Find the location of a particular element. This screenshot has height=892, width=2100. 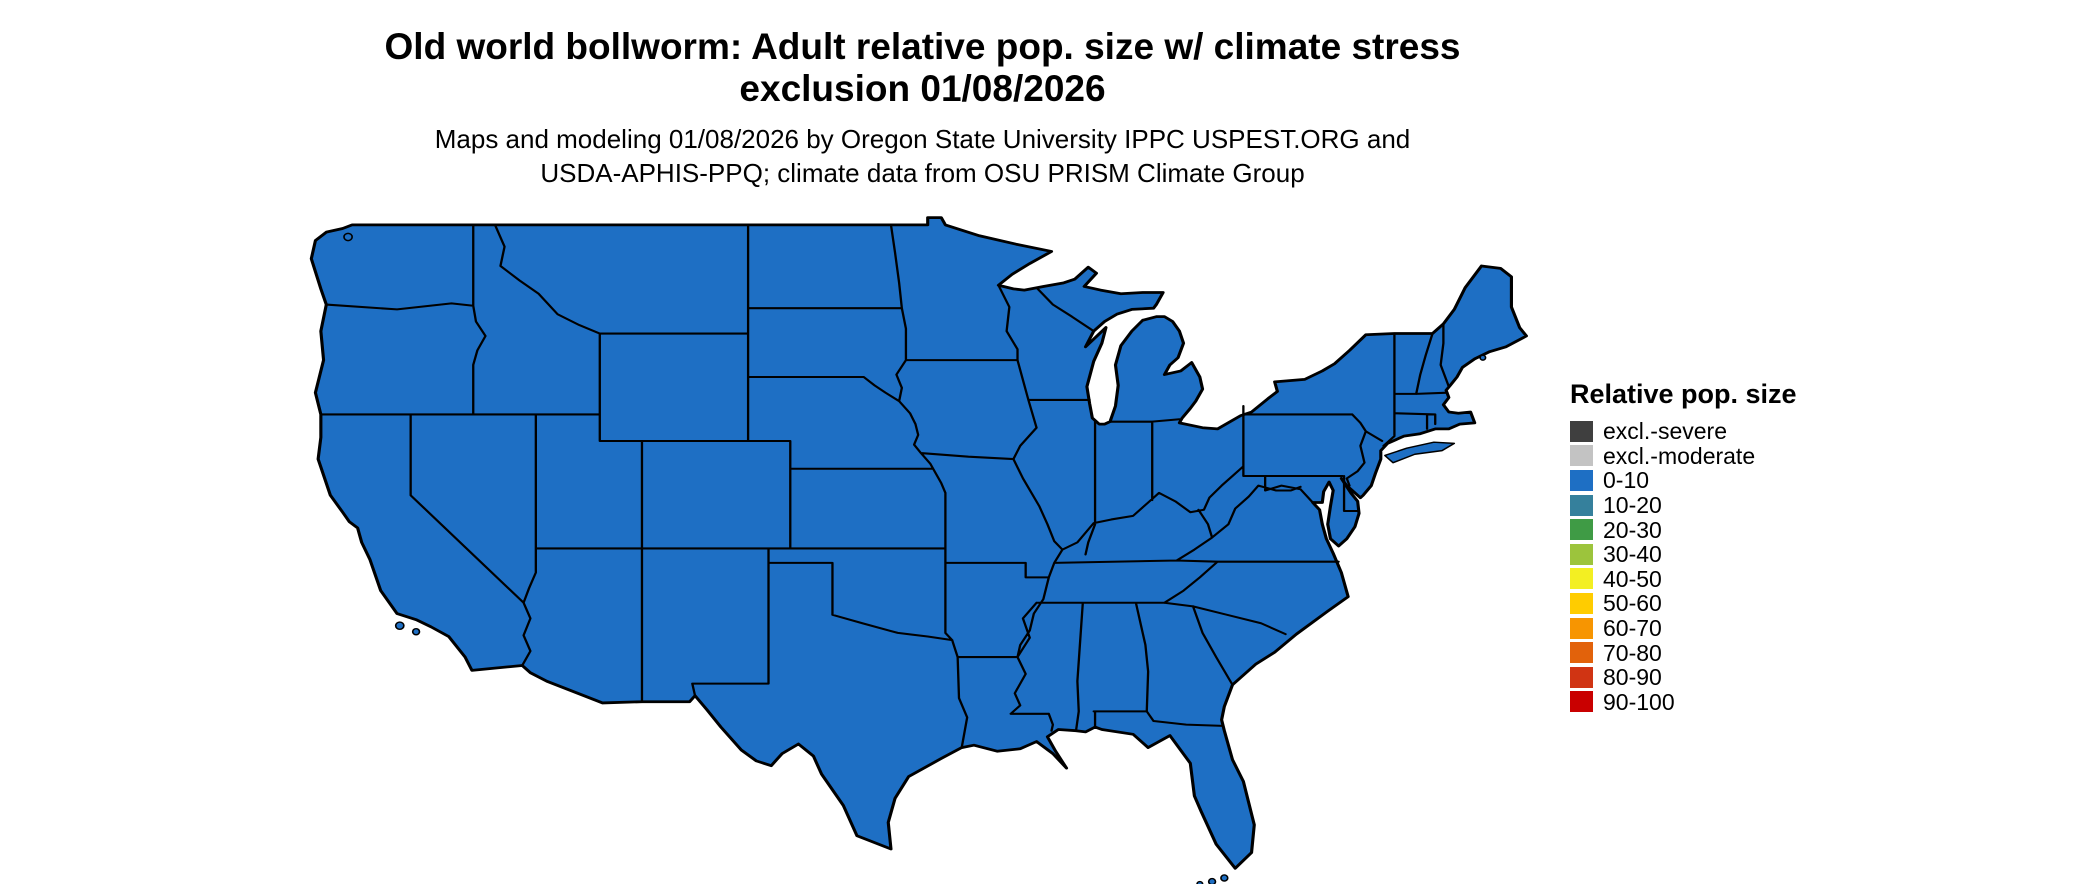

legend-row: 30-40 is located at coordinates (1683, 554).